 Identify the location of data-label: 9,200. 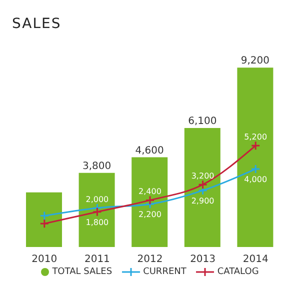
(255, 61).